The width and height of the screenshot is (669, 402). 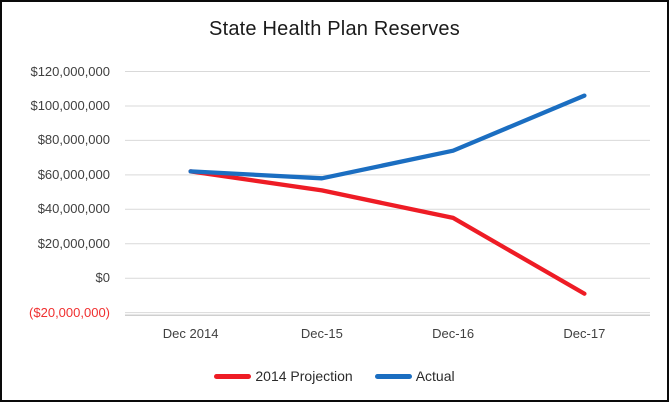 What do you see at coordinates (321, 333) in the screenshot?
I see `x-tick-label: Dec-15` at bounding box center [321, 333].